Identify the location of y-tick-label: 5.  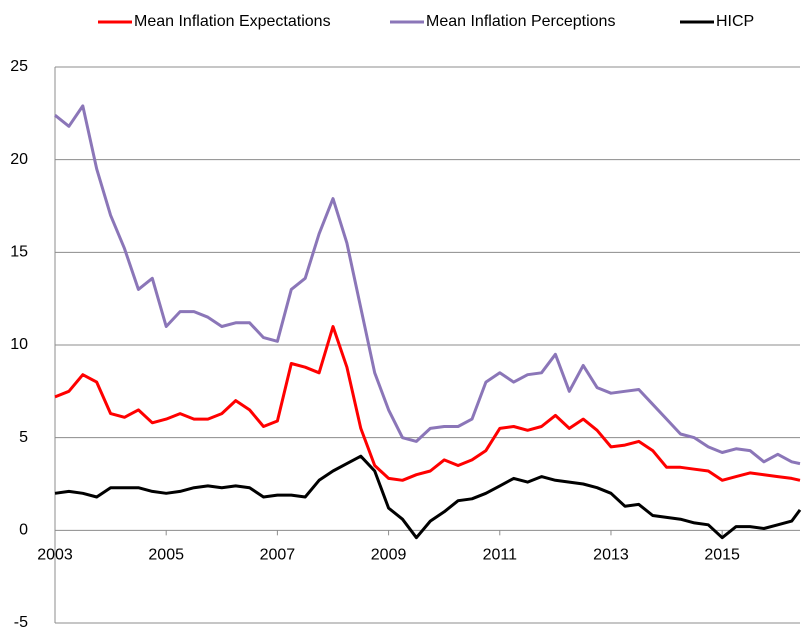
(23, 437).